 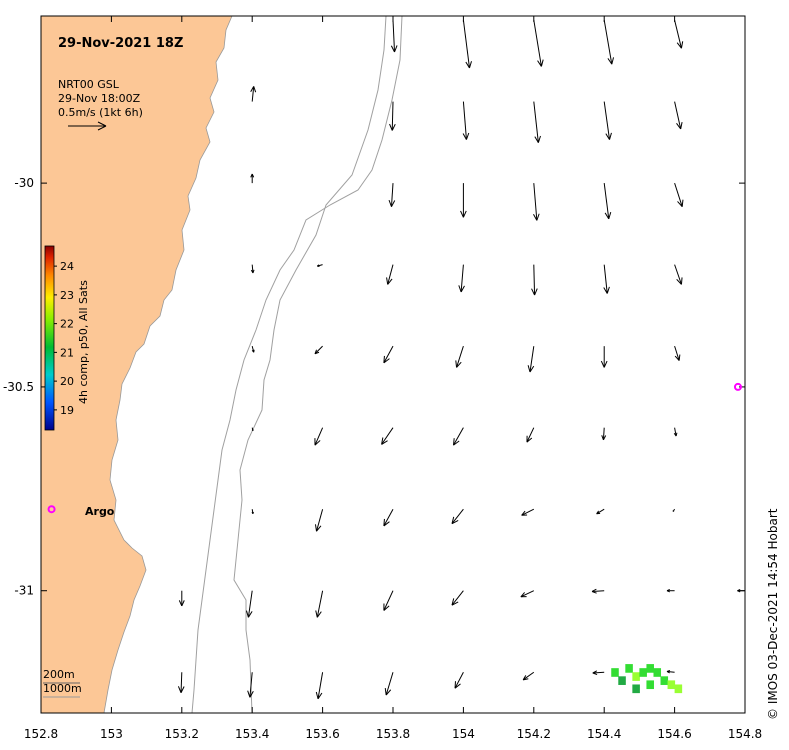 What do you see at coordinates (59, 674) in the screenshot?
I see `depth-label-200: 200m` at bounding box center [59, 674].